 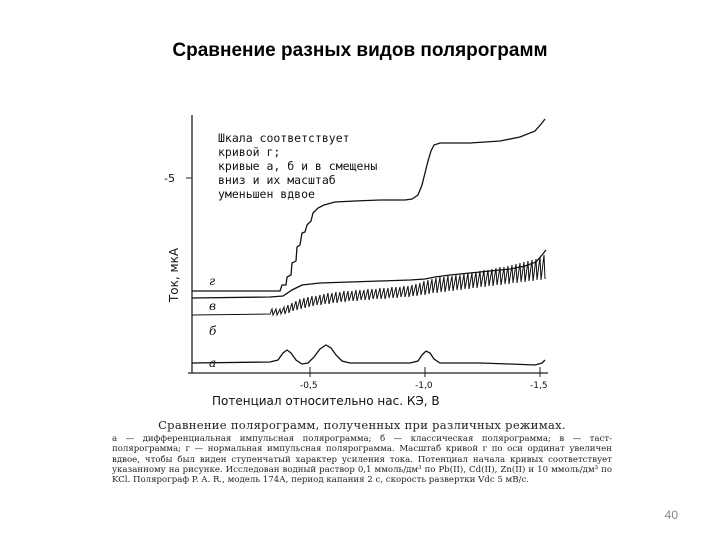 I want to click on curve-b-classical, so click(x=368, y=285).